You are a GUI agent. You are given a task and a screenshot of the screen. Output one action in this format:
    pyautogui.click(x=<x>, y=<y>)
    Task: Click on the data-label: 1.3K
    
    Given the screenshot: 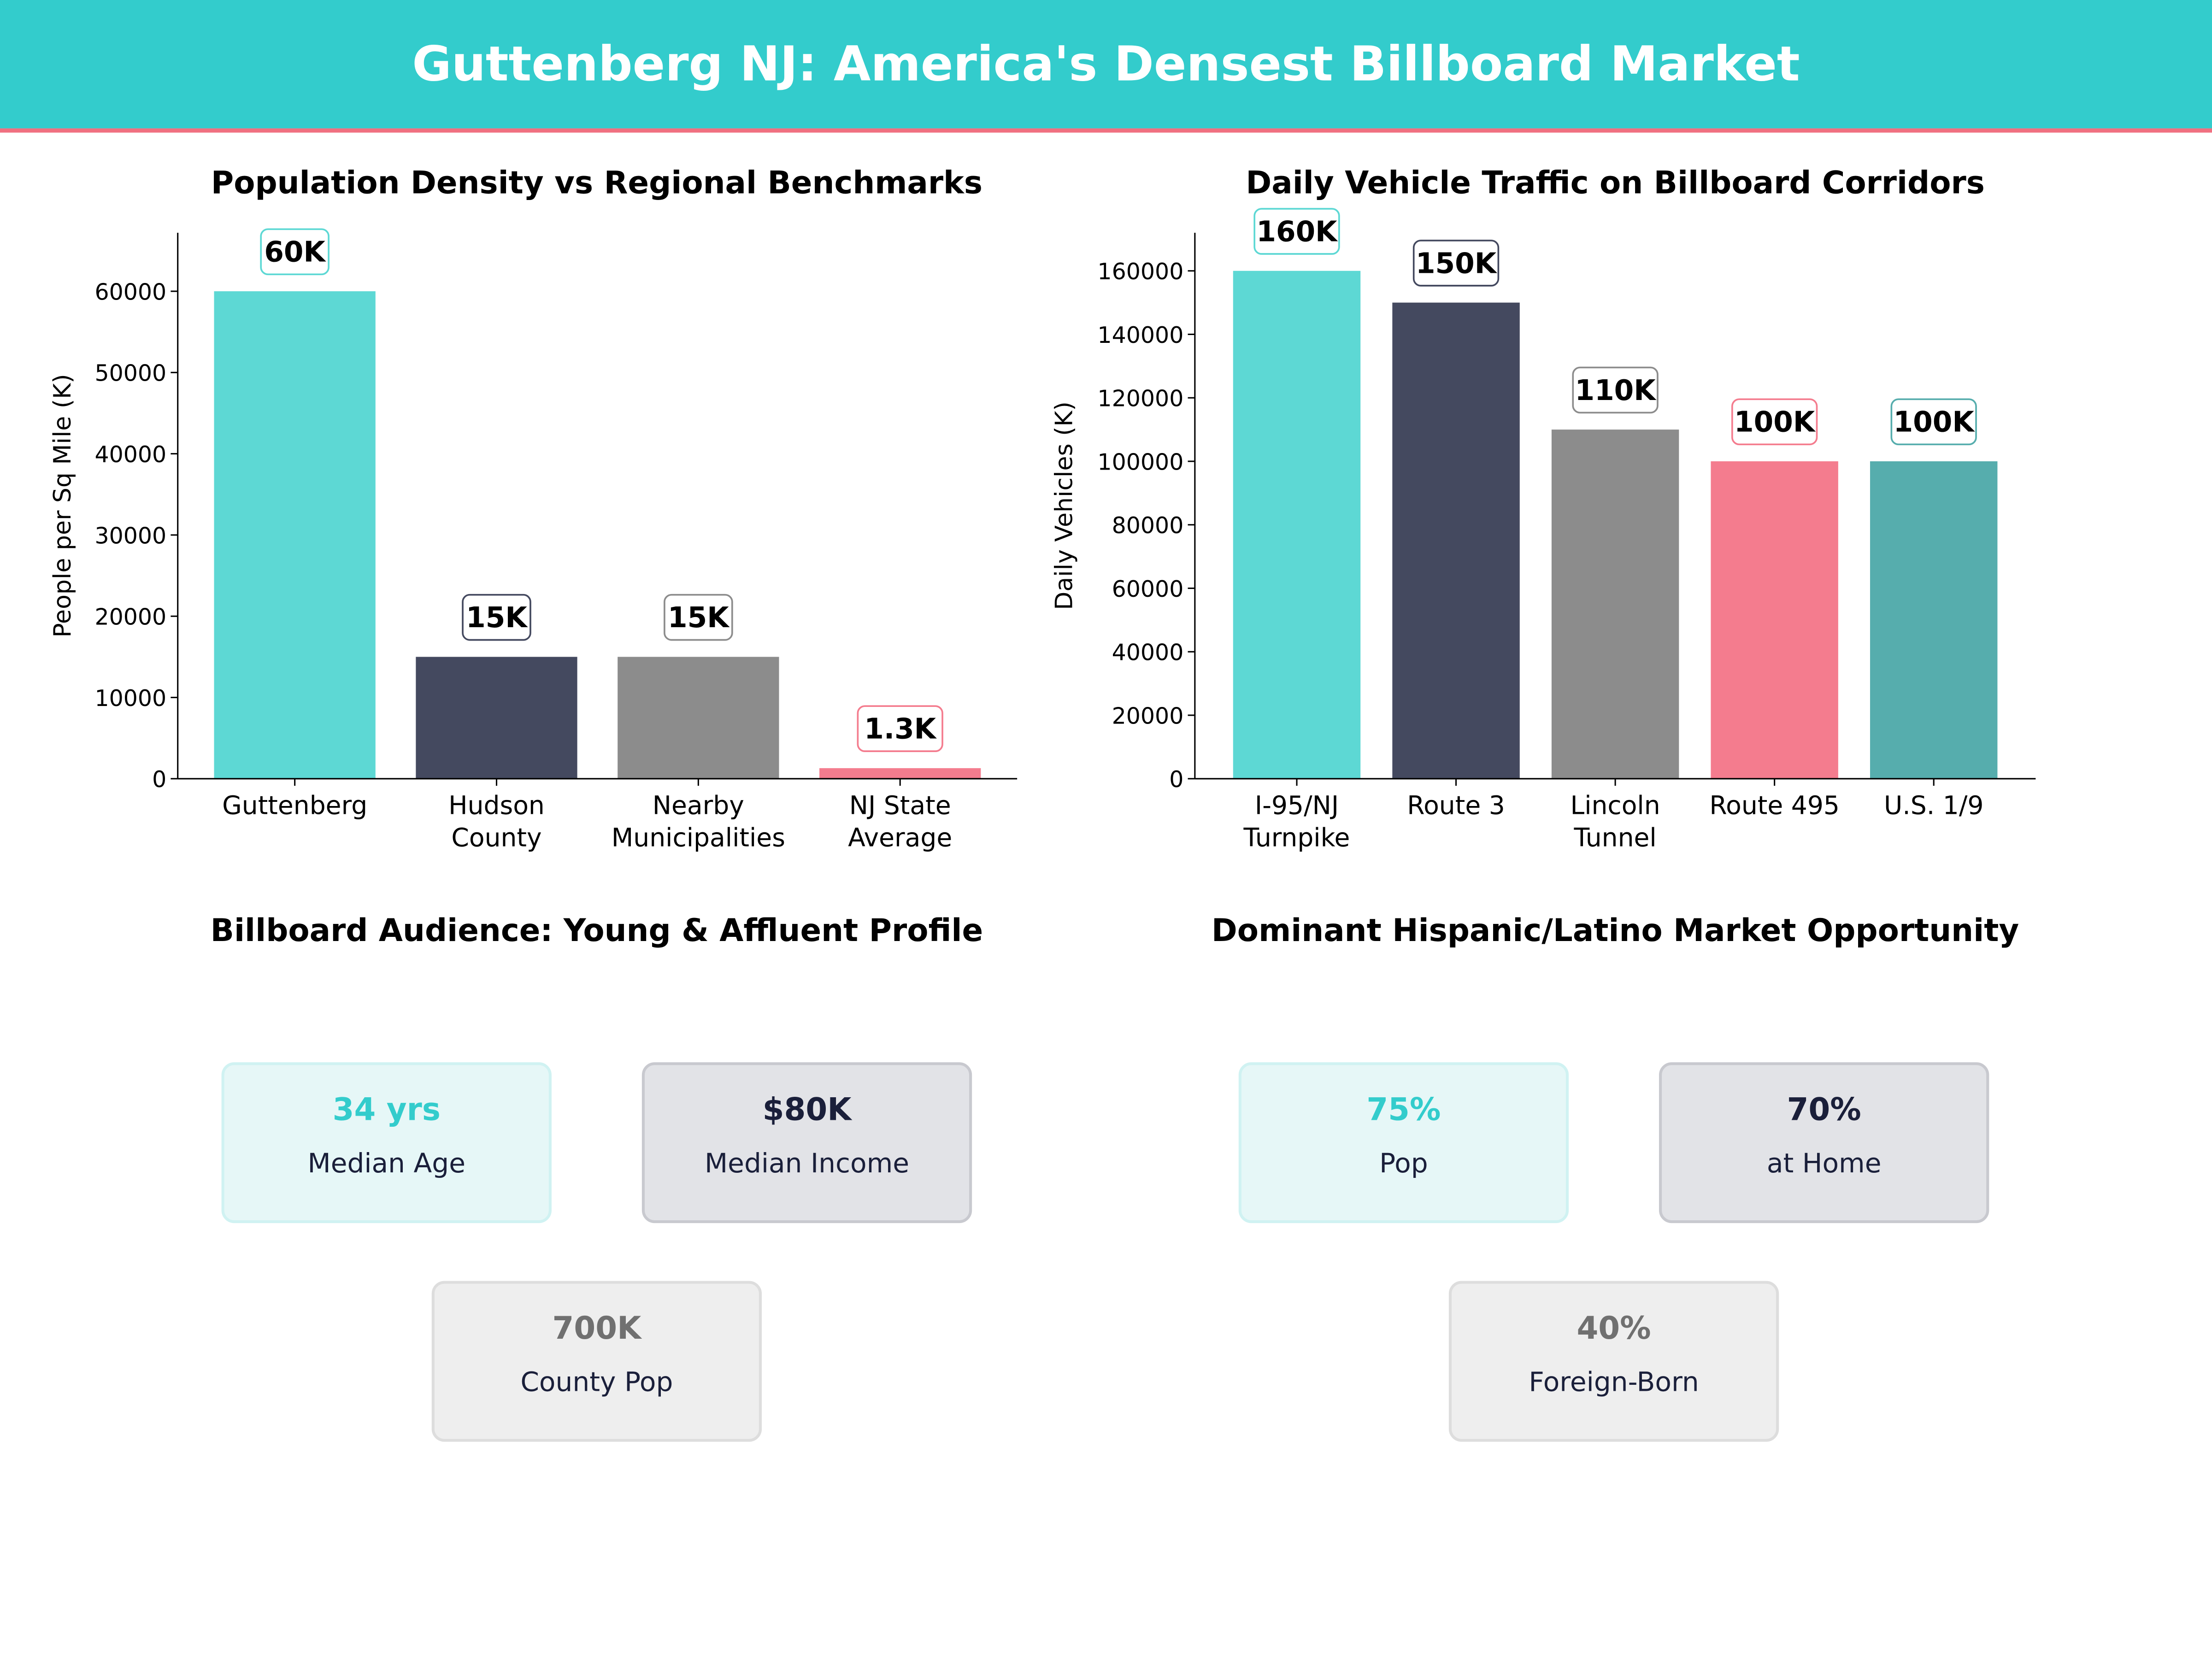 What is the action you would take?
    pyautogui.click(x=900, y=729)
    